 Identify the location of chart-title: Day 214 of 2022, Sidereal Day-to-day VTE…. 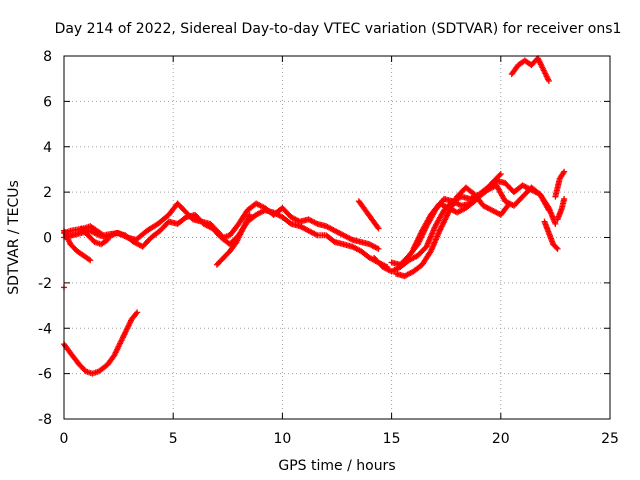
(338, 29).